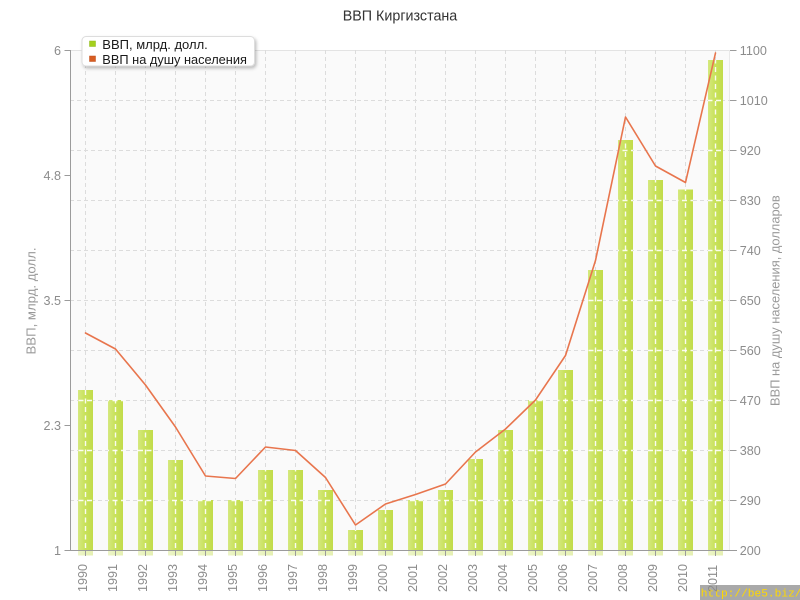  I want to click on svg-text: 1998, so click(323, 578).